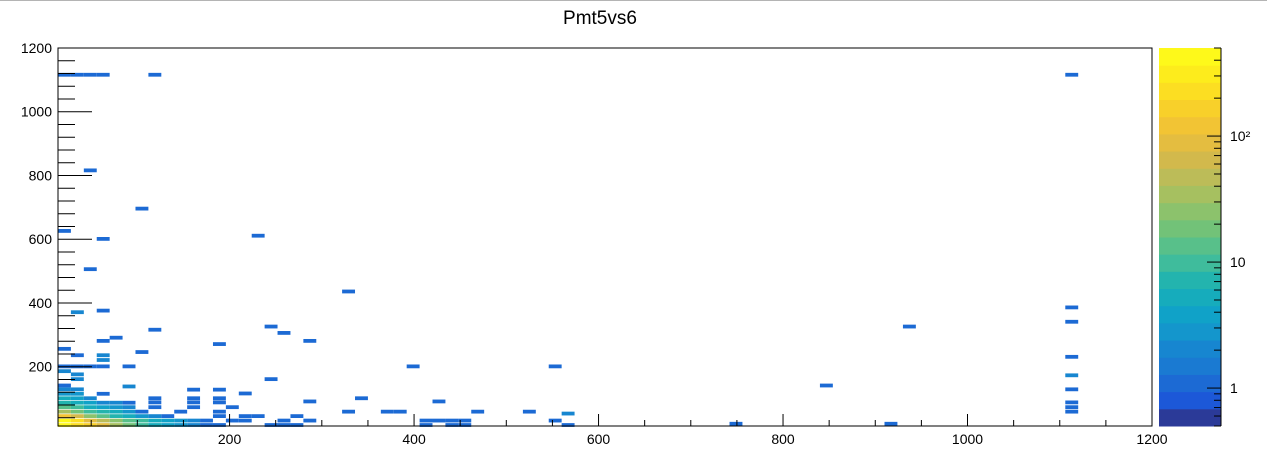 This screenshot has width=1267, height=466. What do you see at coordinates (633, 0) in the screenshot?
I see `window-top-border` at bounding box center [633, 0].